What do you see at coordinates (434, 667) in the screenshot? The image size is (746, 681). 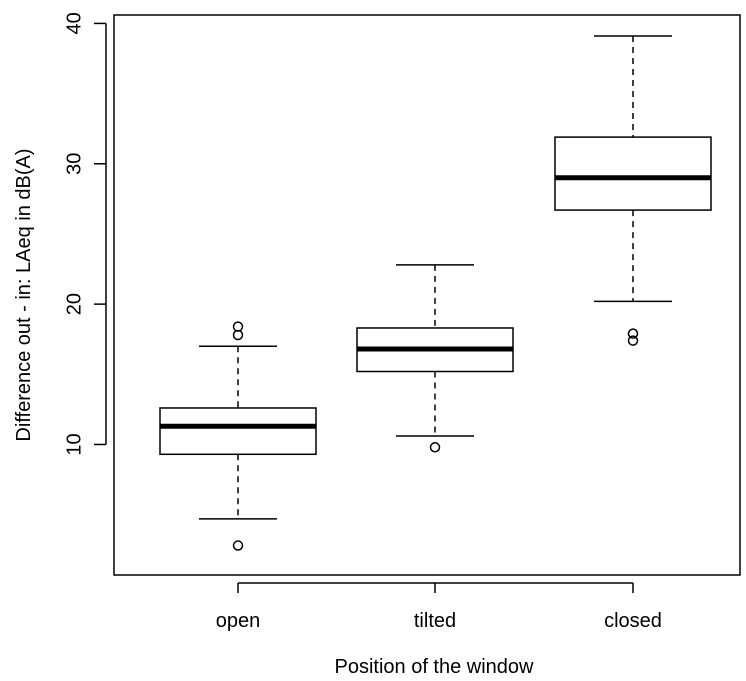 I see `x-axis-title: Position of the window` at bounding box center [434, 667].